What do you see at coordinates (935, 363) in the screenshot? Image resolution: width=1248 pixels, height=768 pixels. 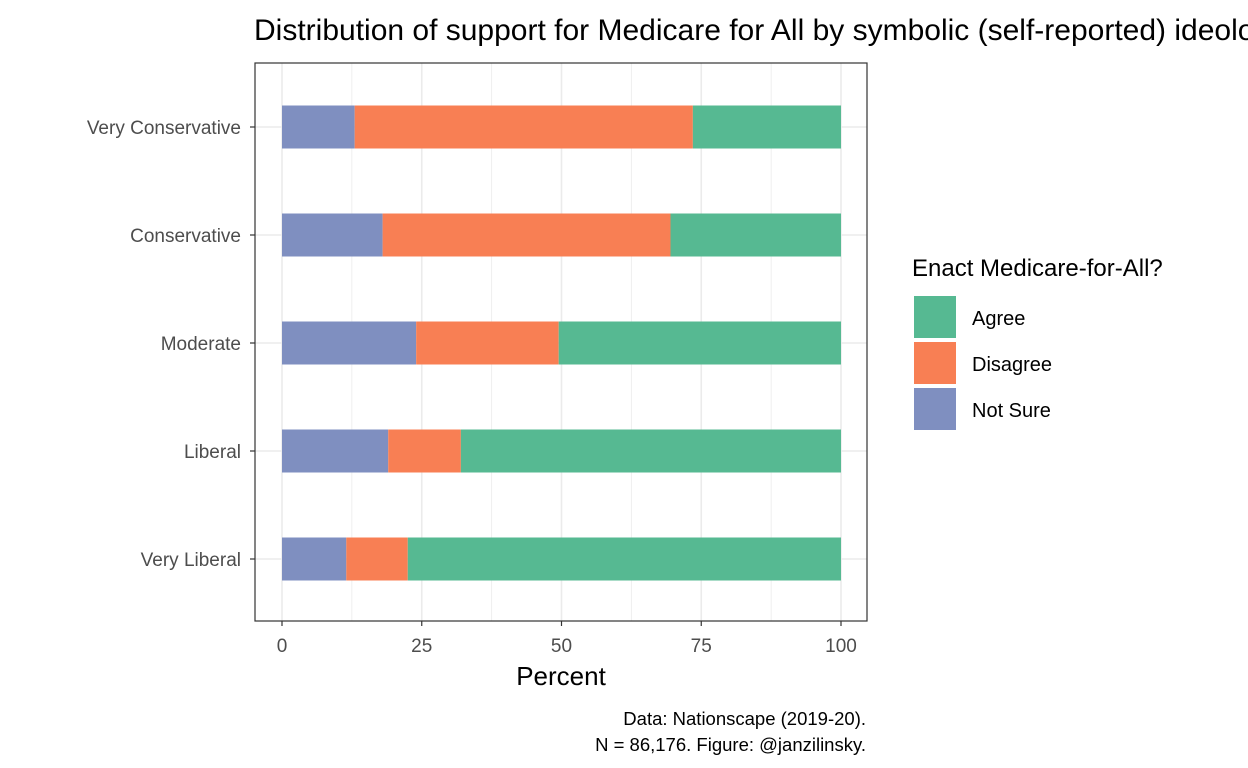 I see `legend-swatch-disagree` at bounding box center [935, 363].